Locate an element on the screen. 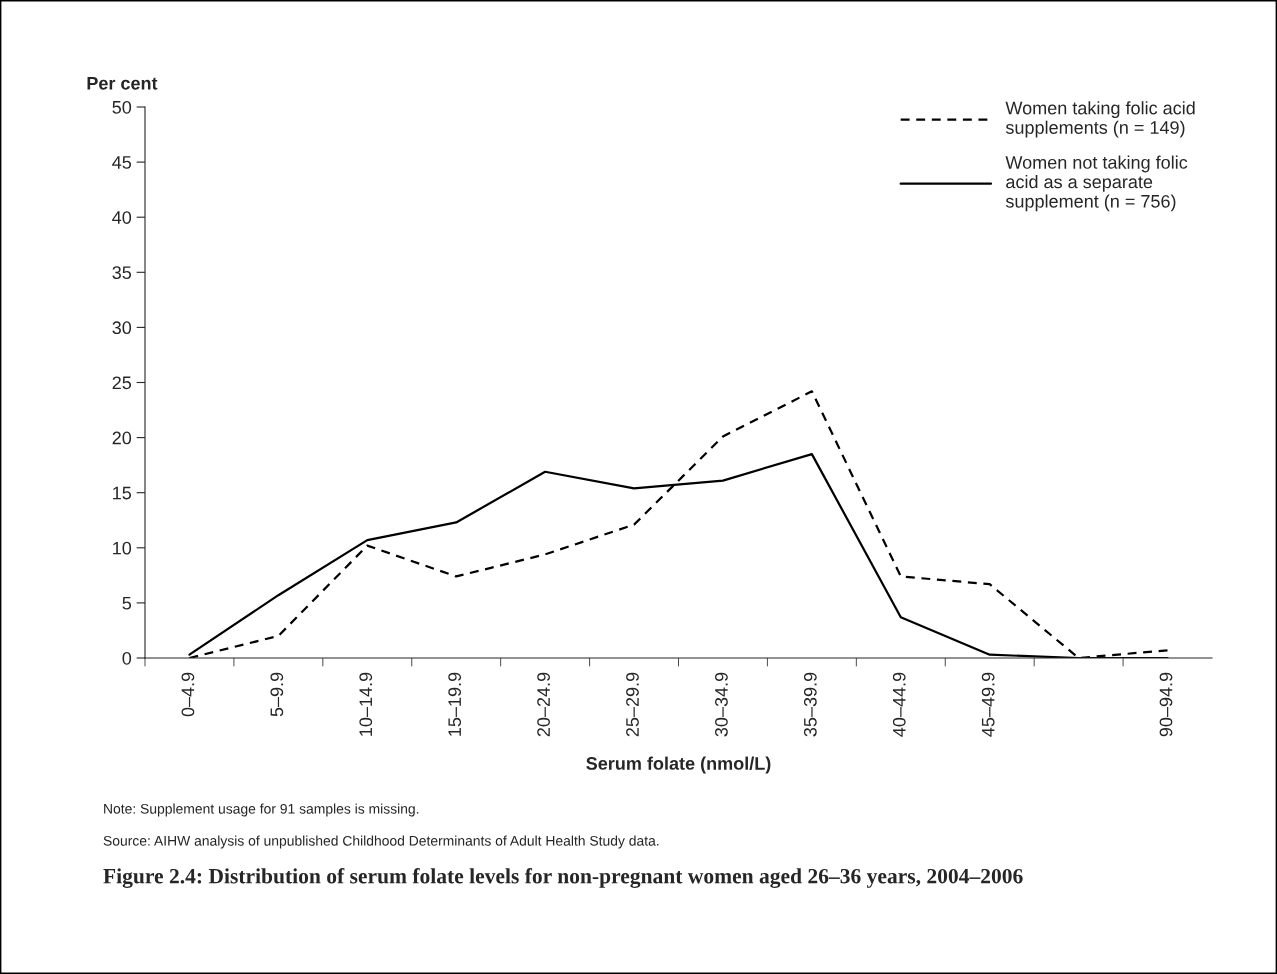 This screenshot has width=1277, height=974. x-tick-label: 5–9.9 is located at coordinates (277, 694).